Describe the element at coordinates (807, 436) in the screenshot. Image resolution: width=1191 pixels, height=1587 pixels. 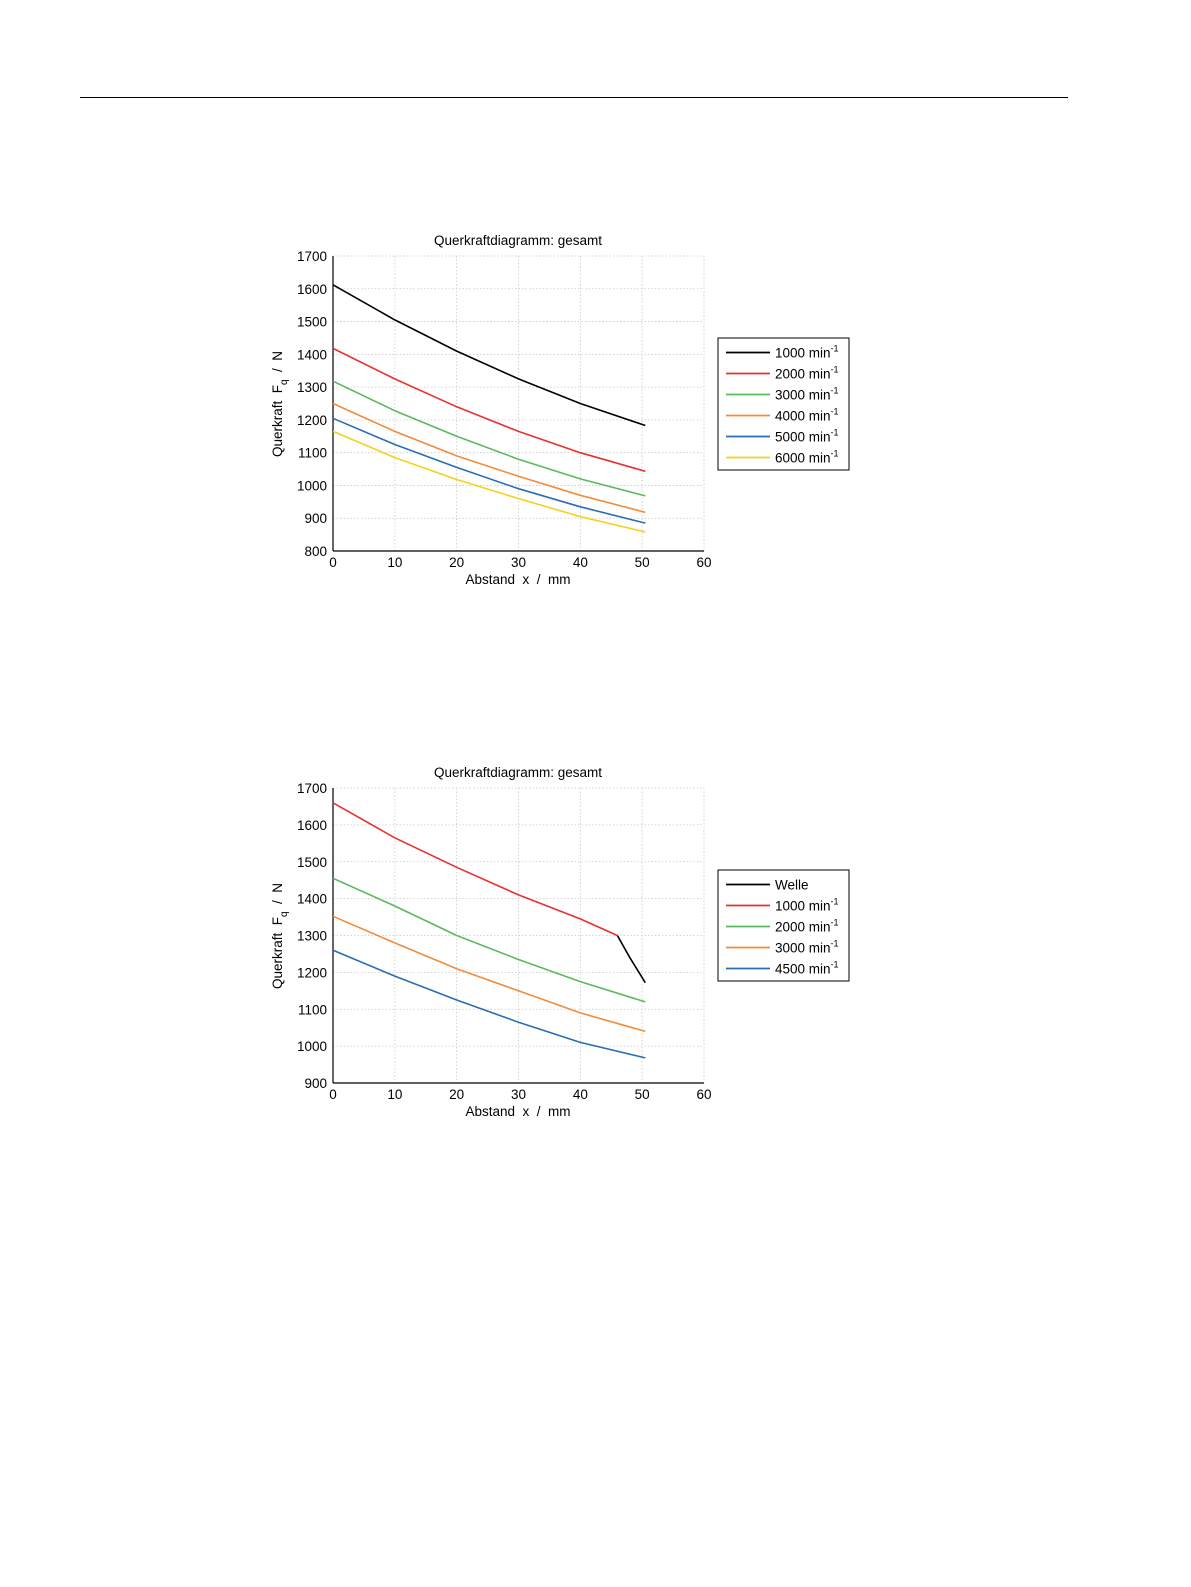
I see `chart-1-legend-label-5: 5000 min-1` at that location.